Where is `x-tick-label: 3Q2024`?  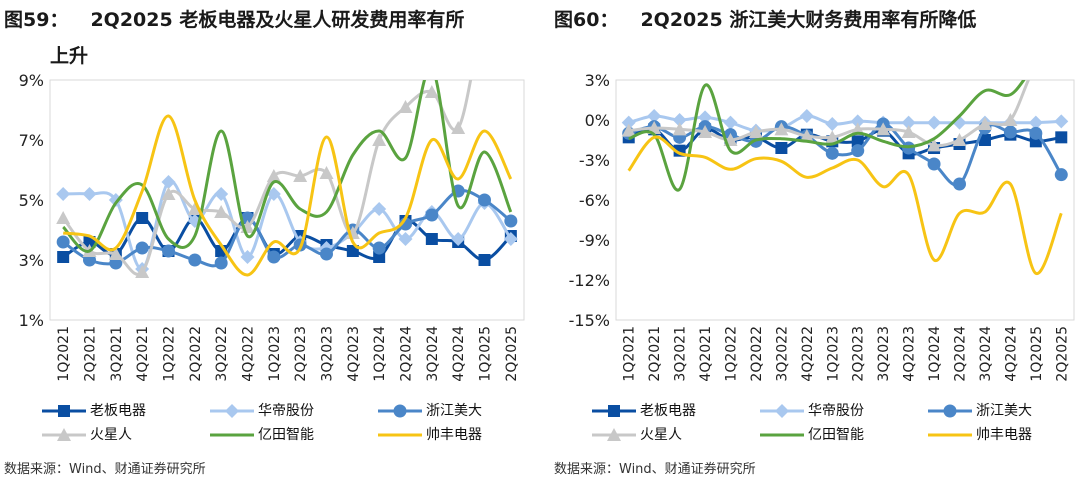
x-tick-label: 3Q2024 is located at coordinates (433, 354).